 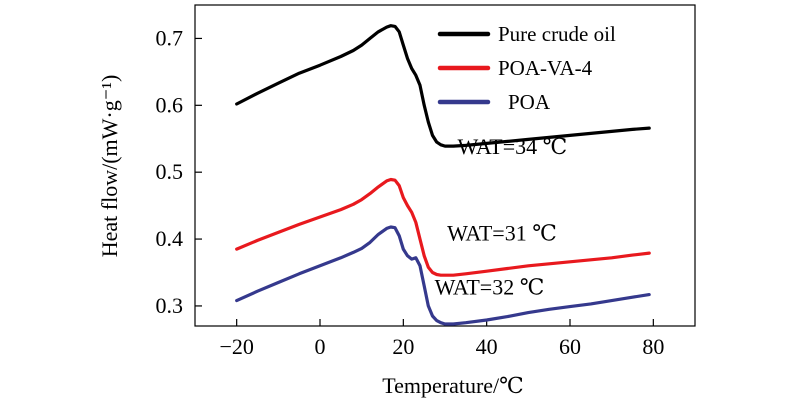 I want to click on wat-annotation: WAT=34 ℃, so click(x=513, y=146).